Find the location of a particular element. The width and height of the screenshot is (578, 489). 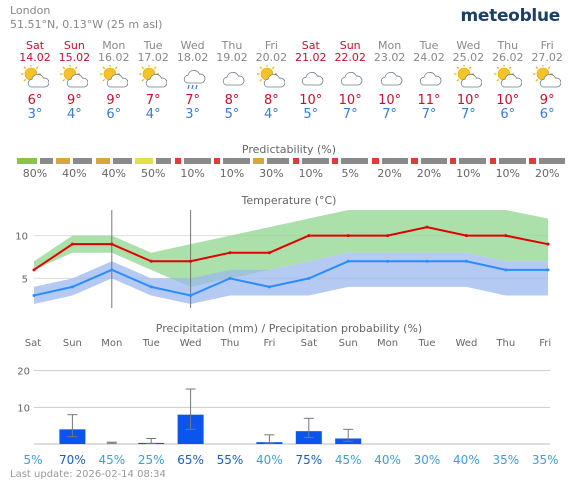

y-tick-label: 5 is located at coordinates (25, 279).